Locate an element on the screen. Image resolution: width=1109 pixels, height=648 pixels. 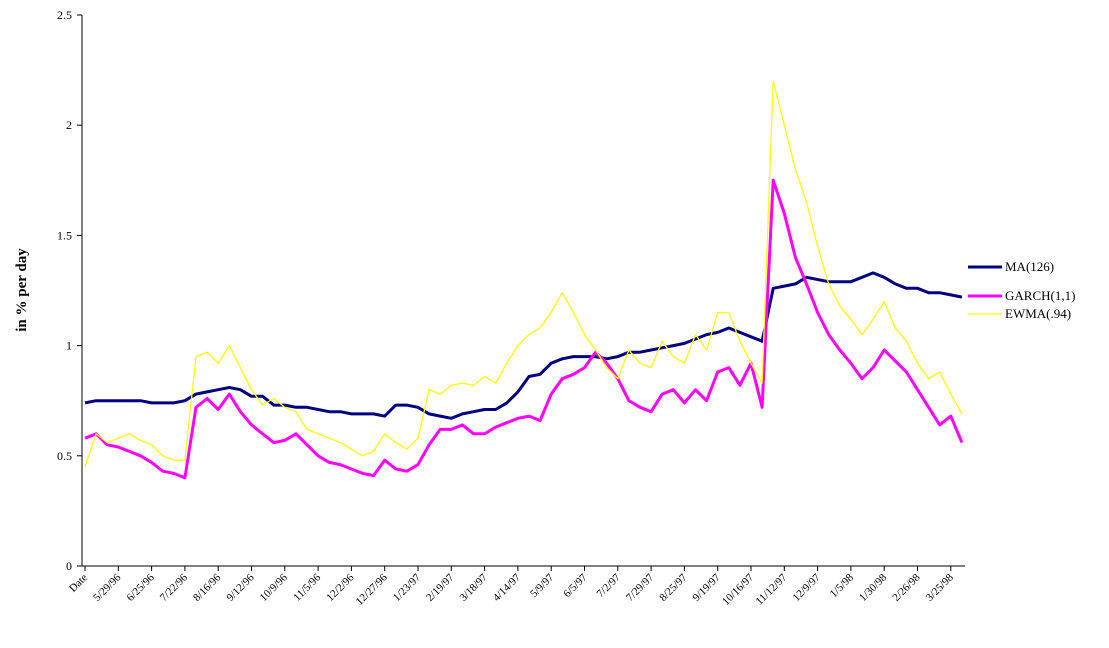
x-tick-label: 12/9/97 is located at coordinates (806, 587).